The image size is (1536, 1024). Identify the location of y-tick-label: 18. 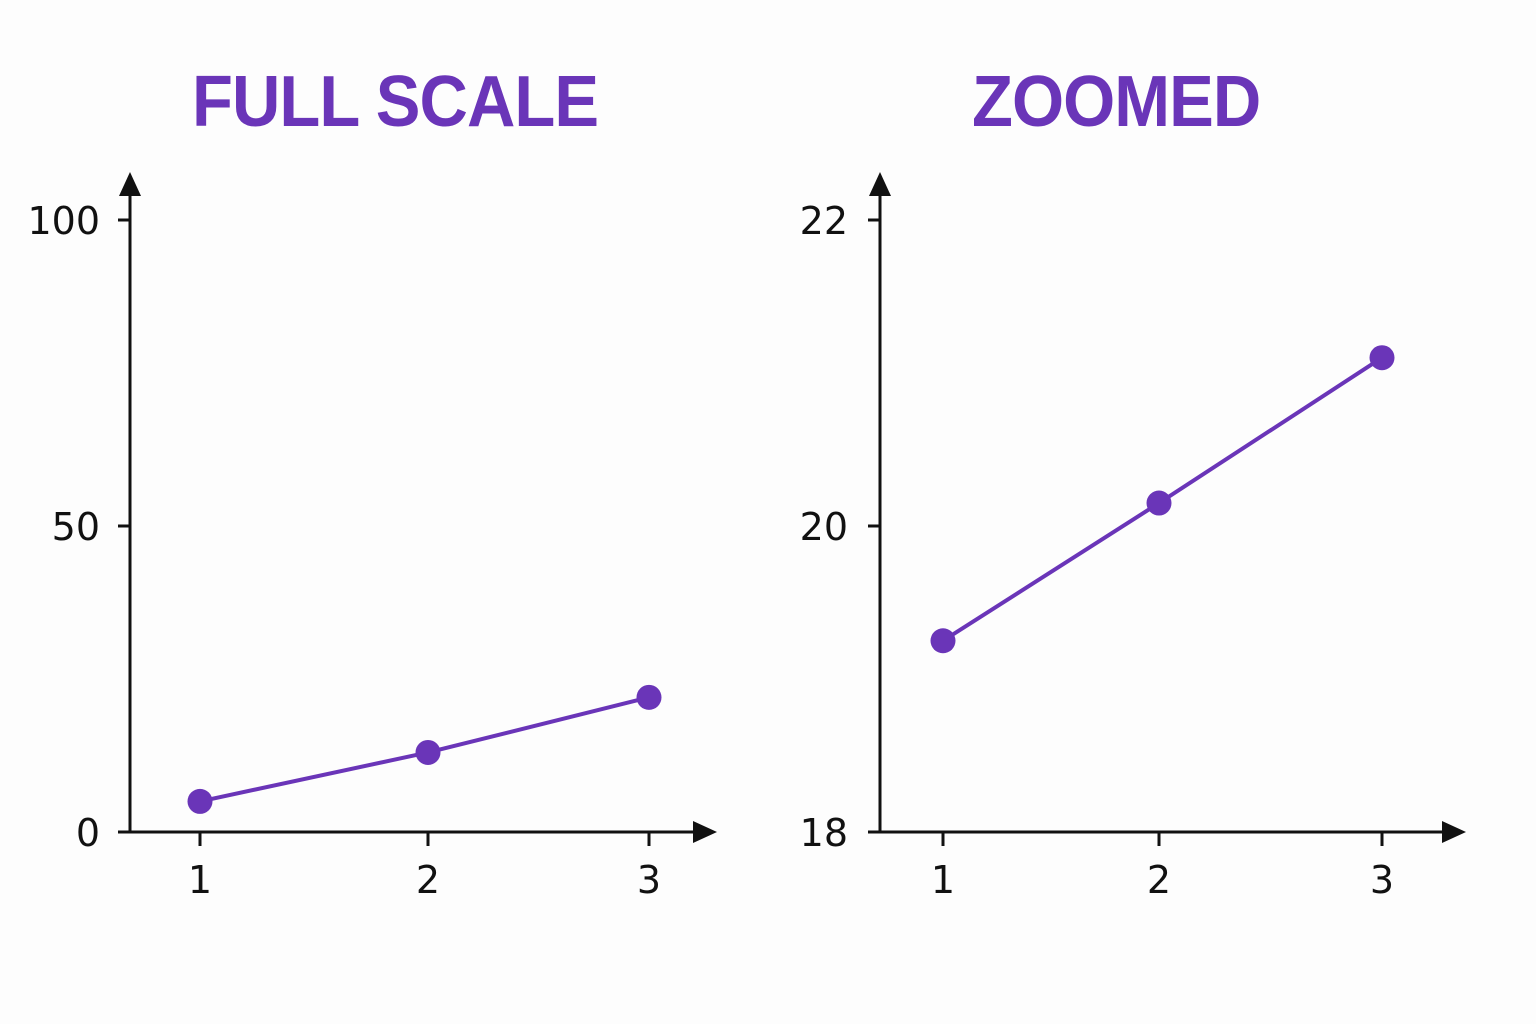
(824, 833).